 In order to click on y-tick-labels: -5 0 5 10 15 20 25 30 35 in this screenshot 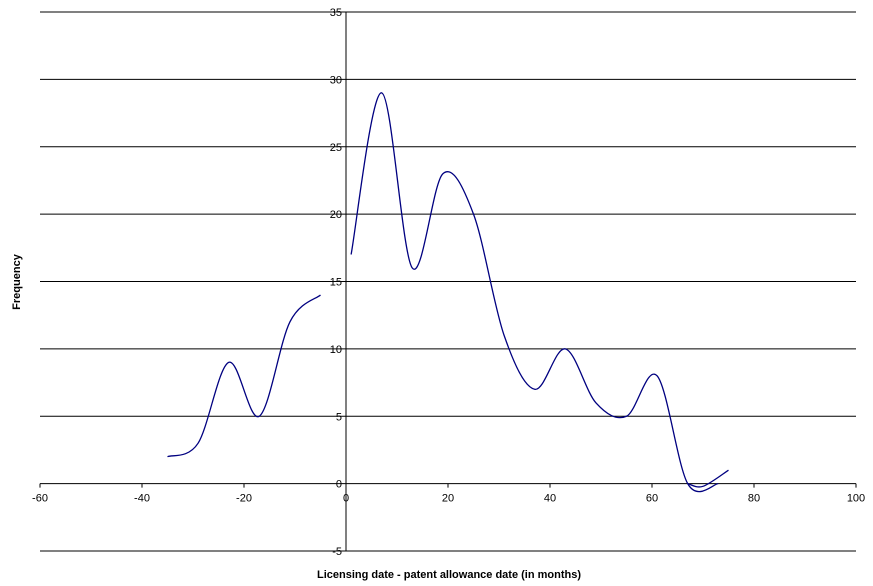, I will do `click(336, 282)`.